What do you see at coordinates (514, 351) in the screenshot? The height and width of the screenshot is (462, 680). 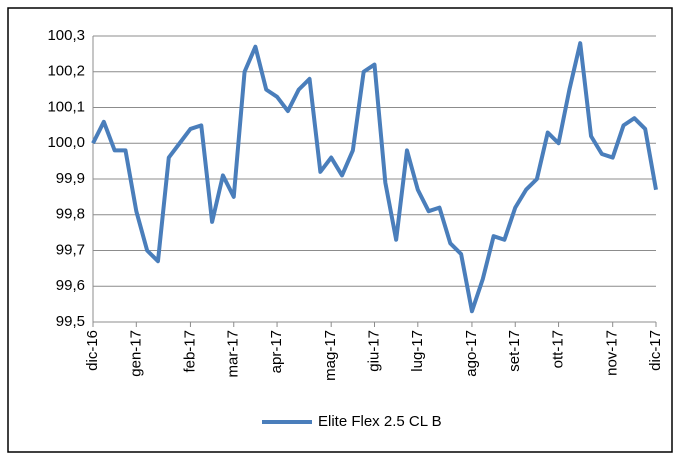 I see `x-tick-label: set-17` at bounding box center [514, 351].